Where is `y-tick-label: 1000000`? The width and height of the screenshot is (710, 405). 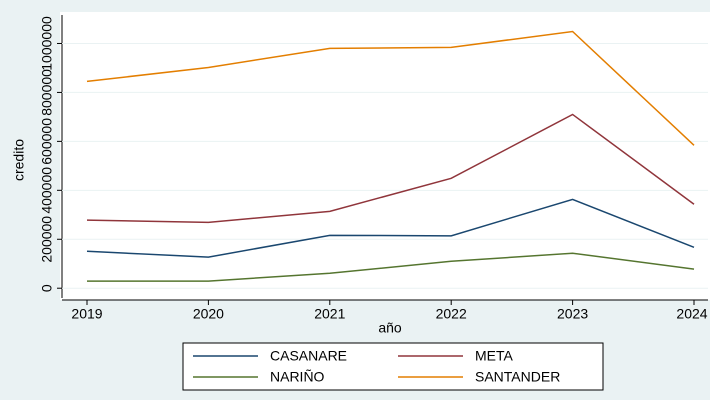
y-tick-label: 1000000 is located at coordinates (47, 43).